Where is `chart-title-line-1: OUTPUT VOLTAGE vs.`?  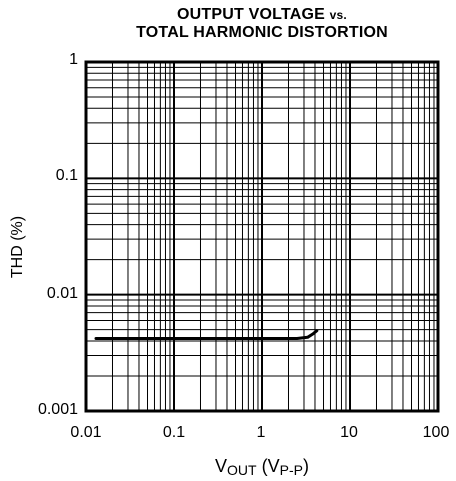
chart-title-line-1: OUTPUT VOLTAGE vs. is located at coordinates (262, 15).